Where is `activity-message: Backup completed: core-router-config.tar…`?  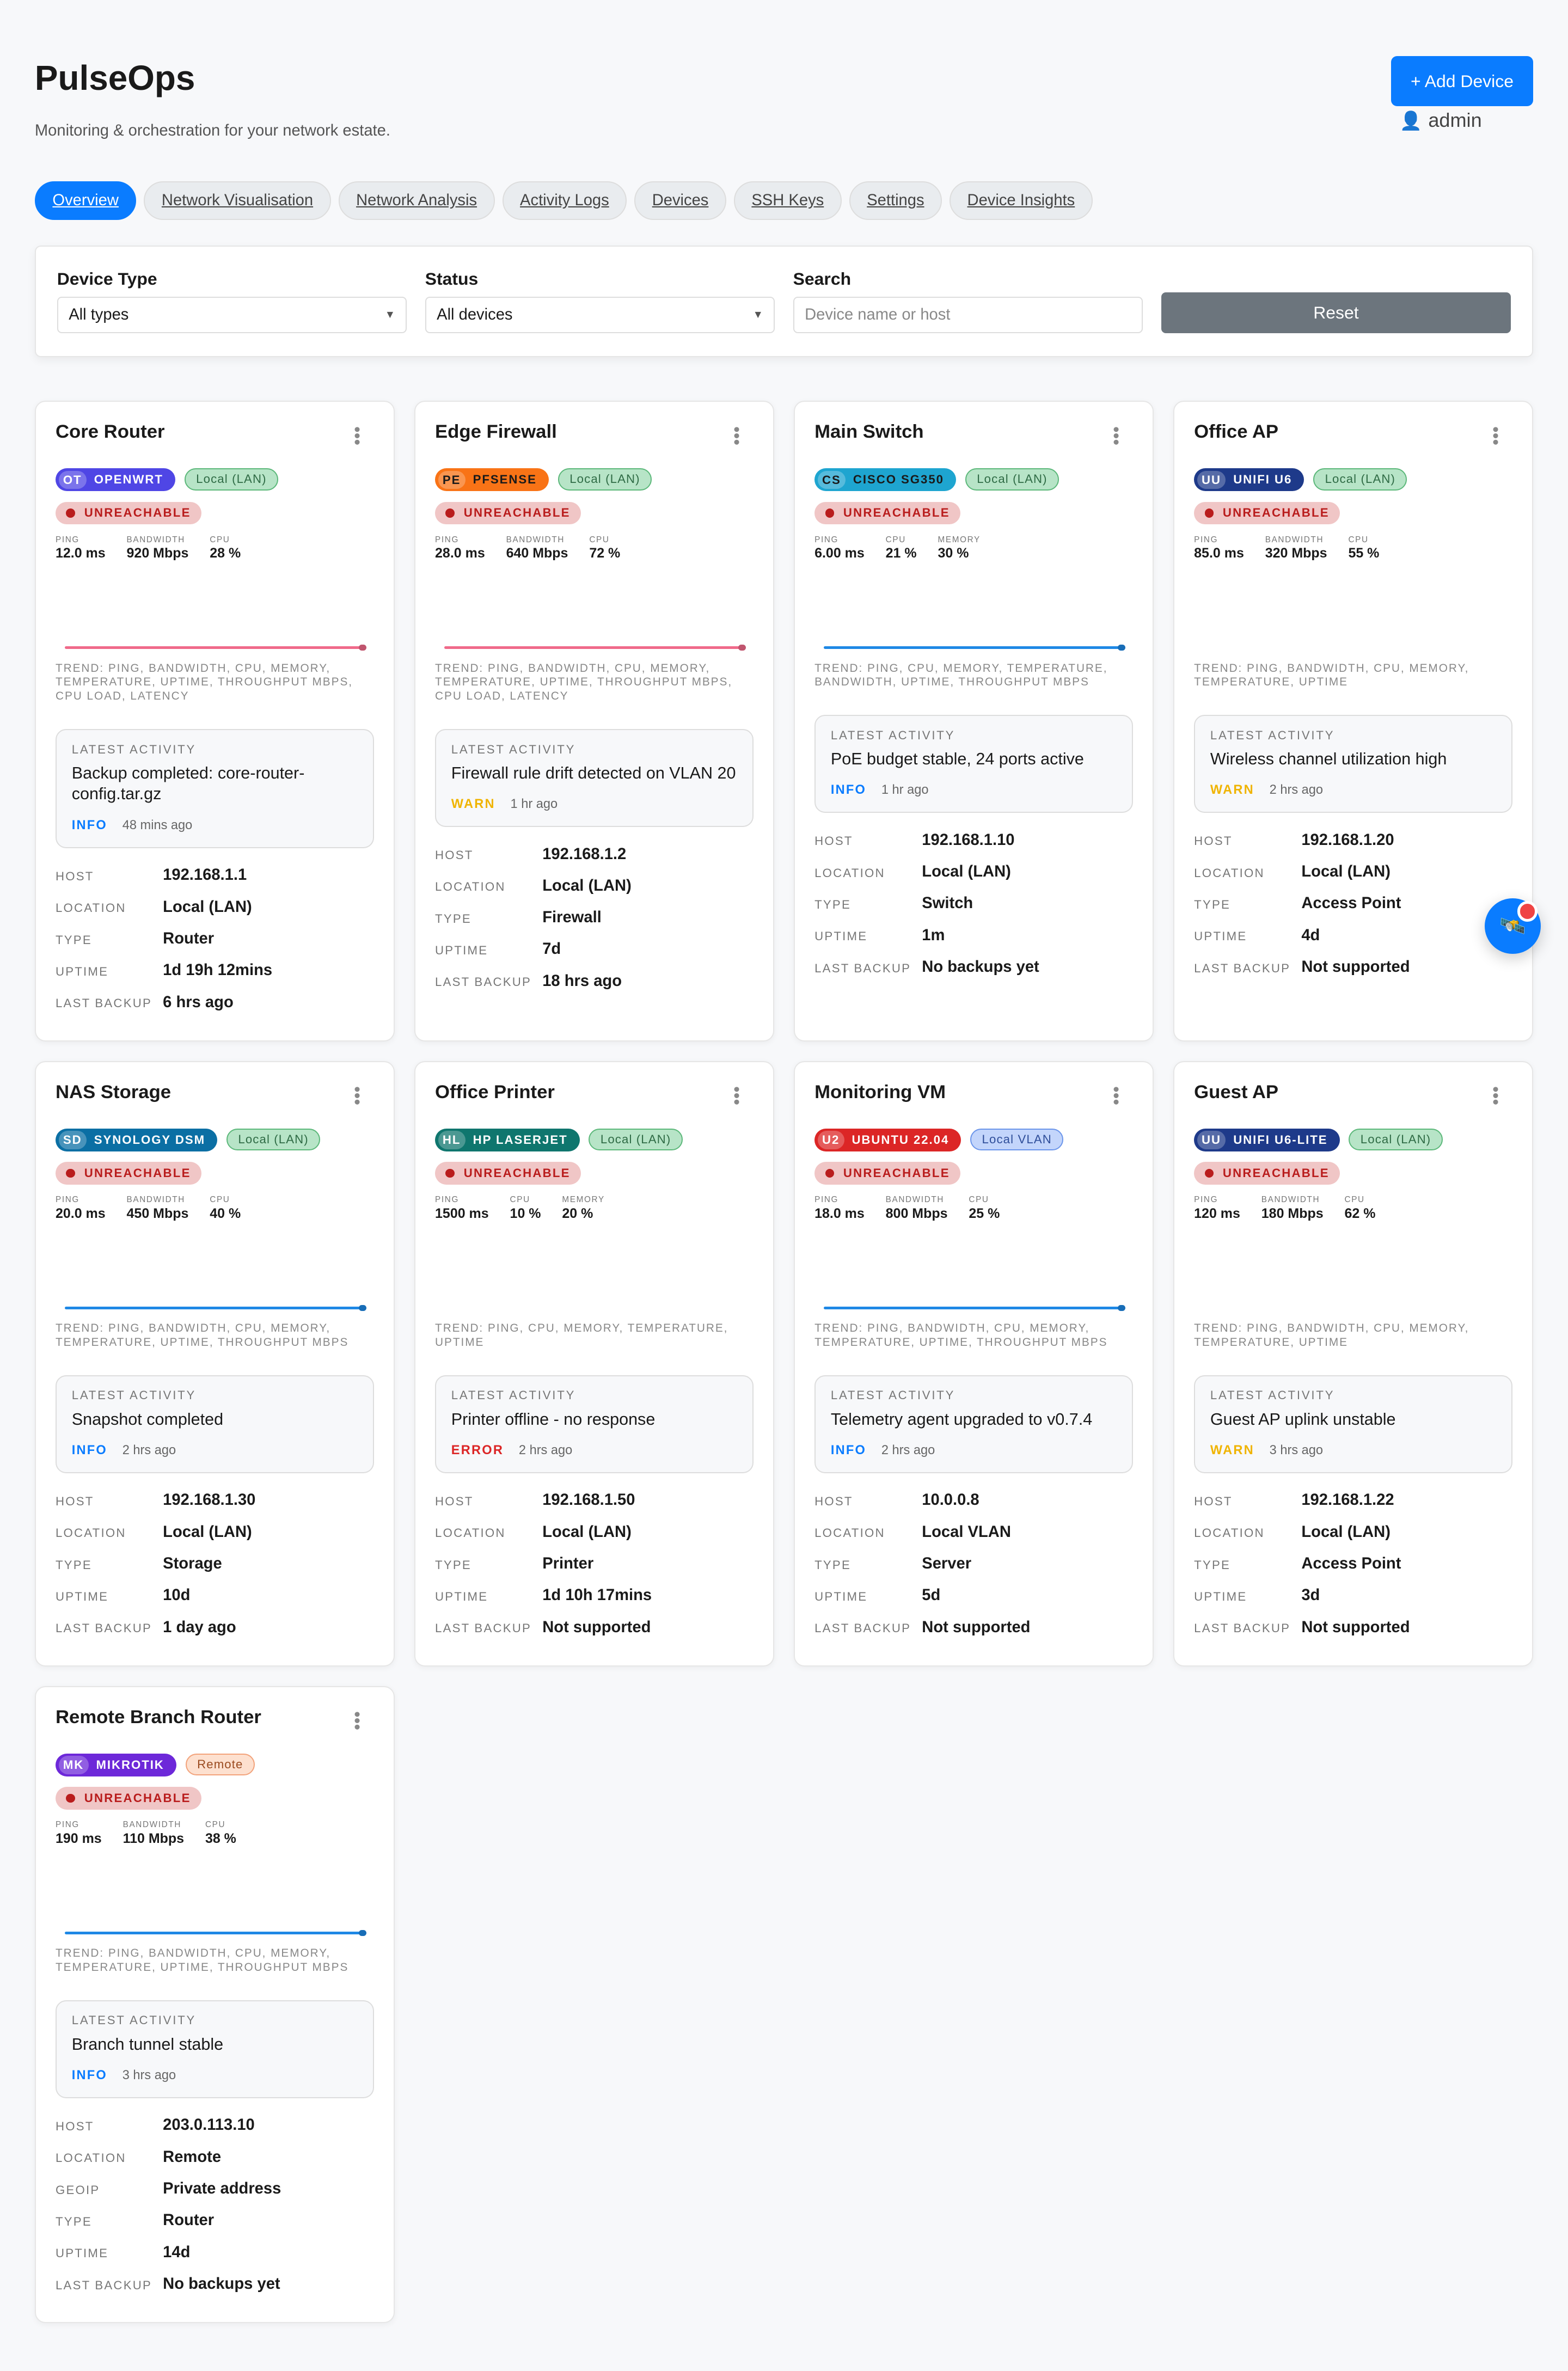 activity-message: Backup completed: core-router-config.tar… is located at coordinates (188, 783).